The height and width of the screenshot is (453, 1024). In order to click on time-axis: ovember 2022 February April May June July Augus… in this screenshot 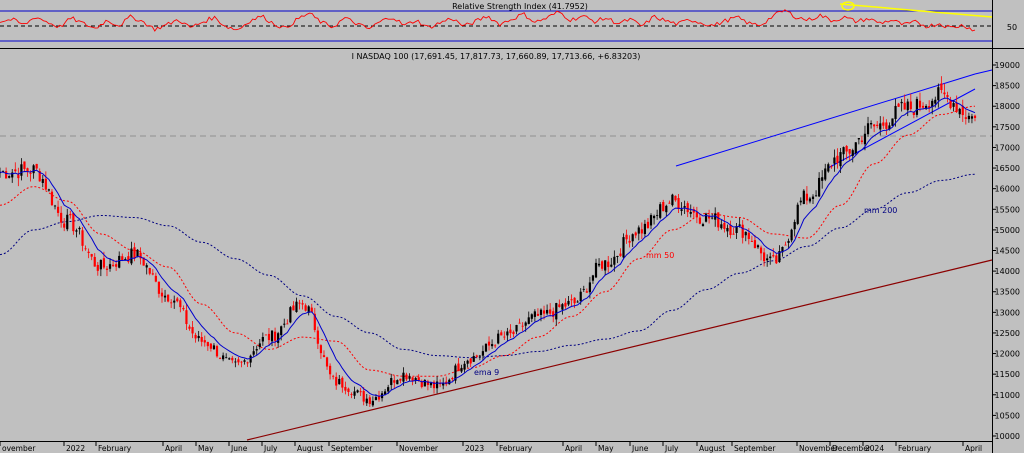, I will do `click(491, 447)`.